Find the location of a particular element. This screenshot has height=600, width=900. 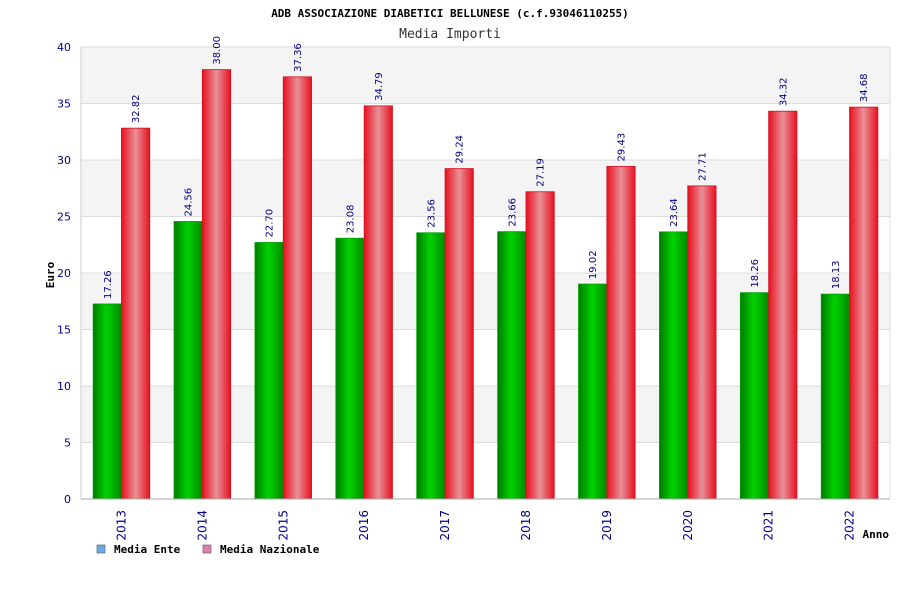

y-tick-label: 5 is located at coordinates (67, 443).